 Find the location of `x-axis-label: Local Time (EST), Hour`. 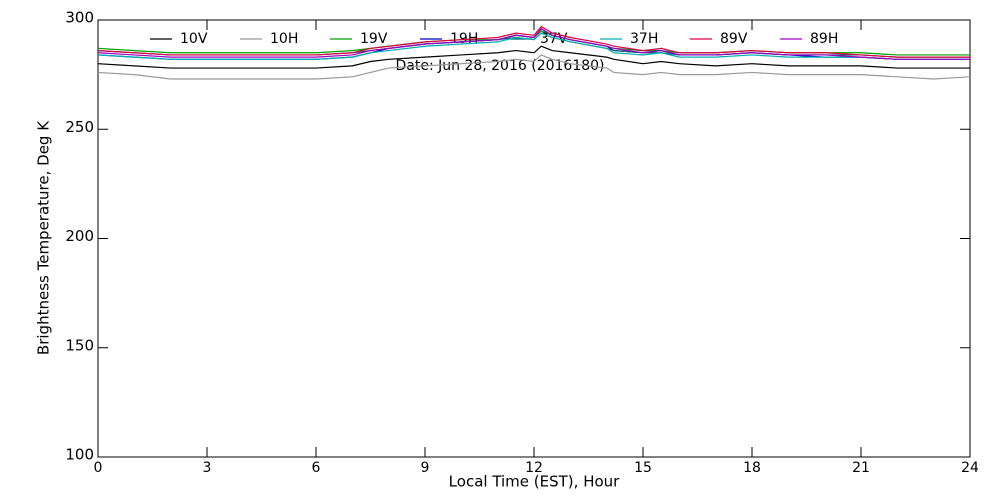

x-axis-label: Local Time (EST), Hour is located at coordinates (534, 482).